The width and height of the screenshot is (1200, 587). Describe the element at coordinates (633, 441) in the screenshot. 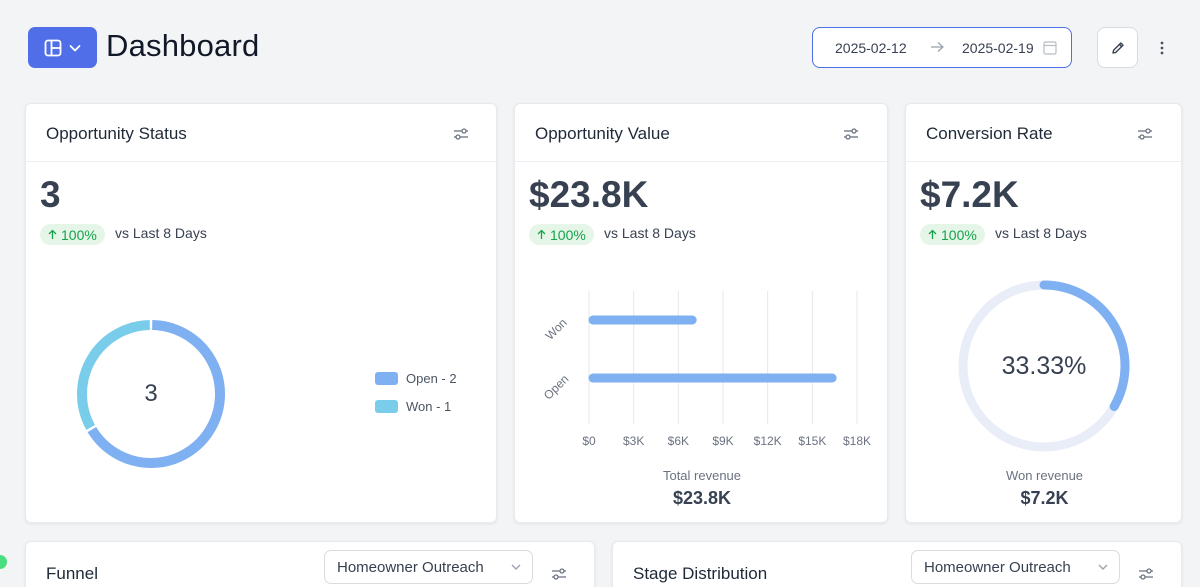

I see `x-tick-label: $3K` at that location.